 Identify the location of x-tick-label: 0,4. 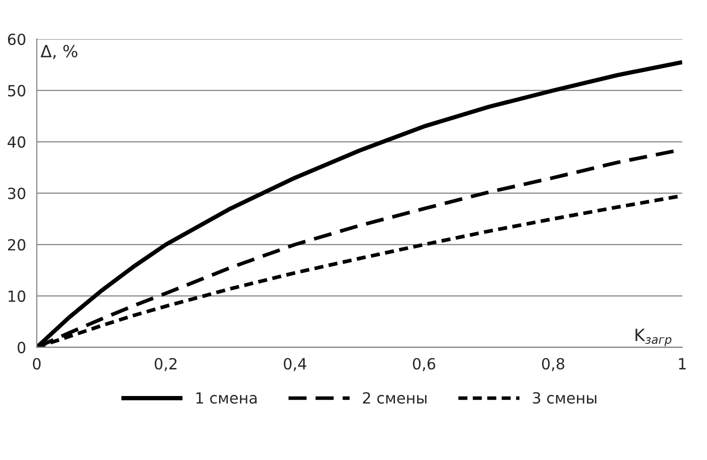
(295, 365).